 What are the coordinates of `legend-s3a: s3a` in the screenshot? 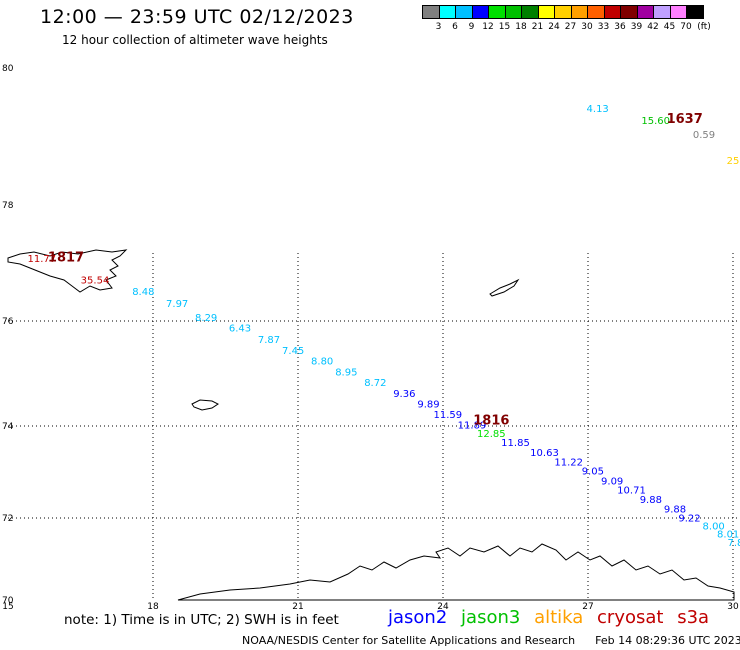 It's located at (693, 617).